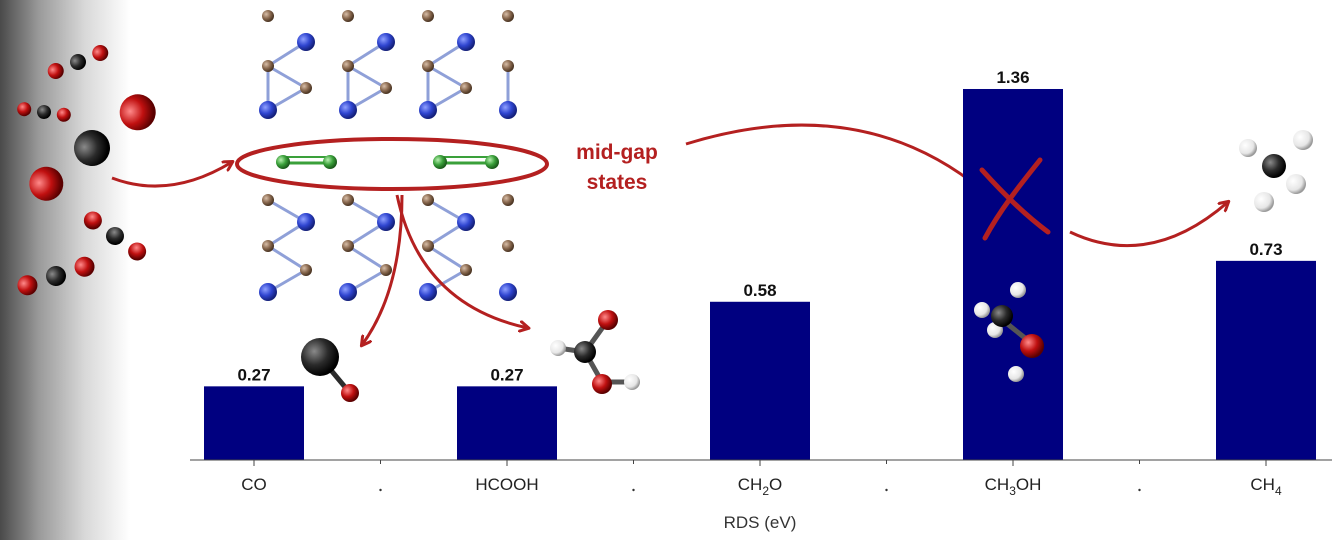 The height and width of the screenshot is (540, 1332). I want to click on bar-ch4, so click(1266, 360).